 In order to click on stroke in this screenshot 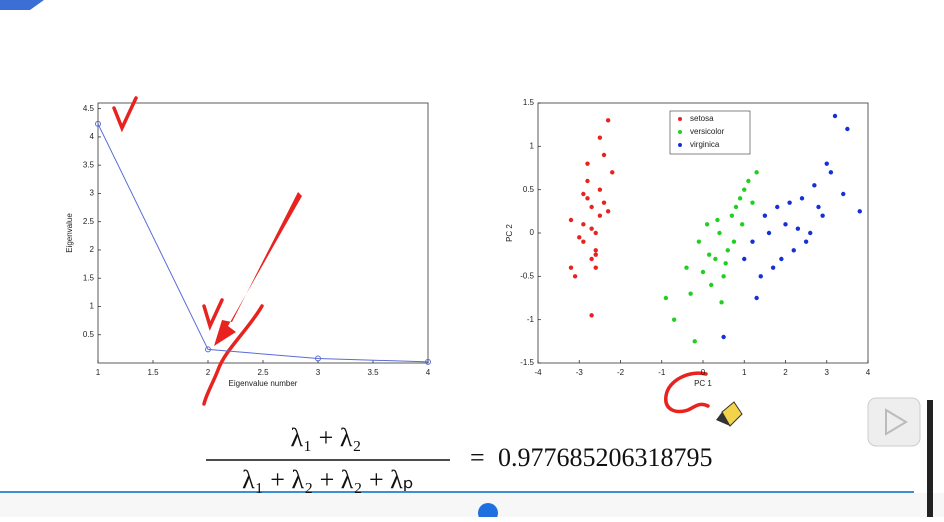, I will do `click(233, 355)`.